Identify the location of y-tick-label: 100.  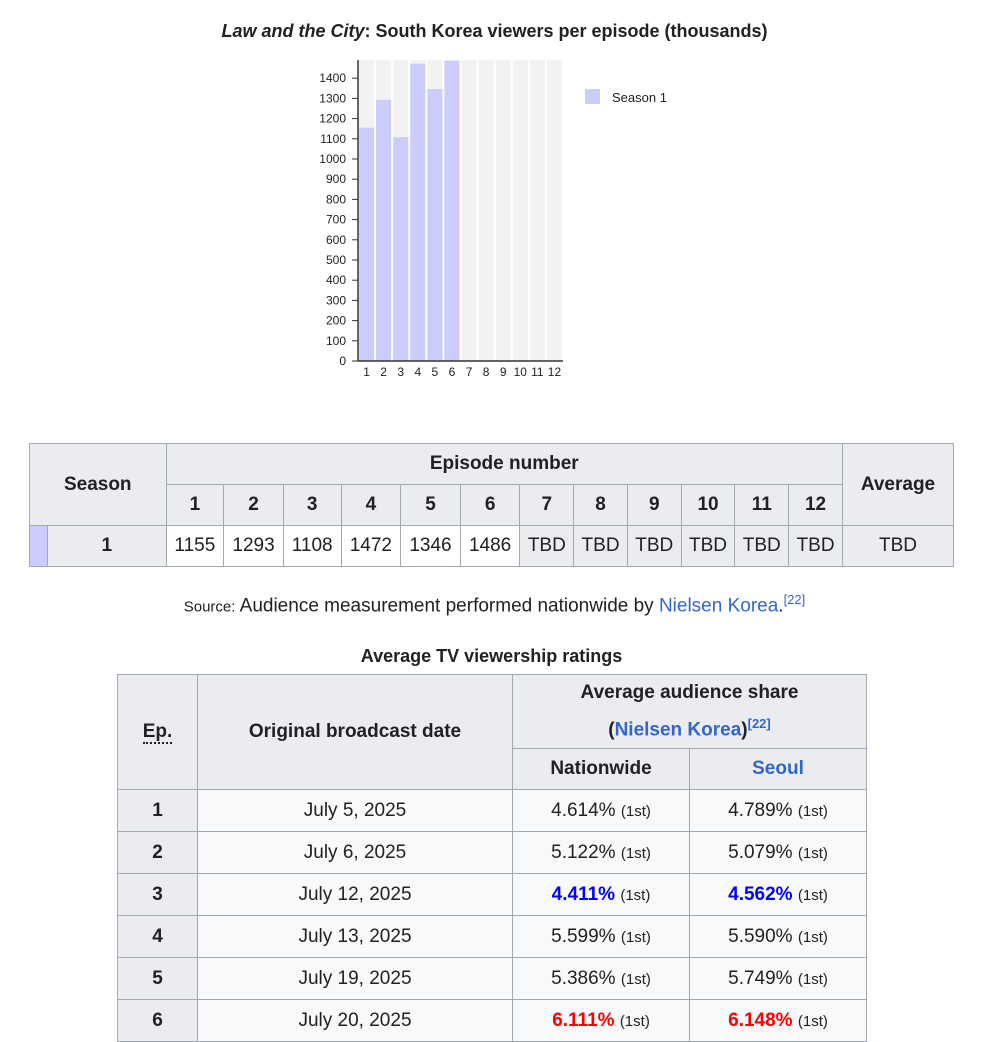
(336, 341).